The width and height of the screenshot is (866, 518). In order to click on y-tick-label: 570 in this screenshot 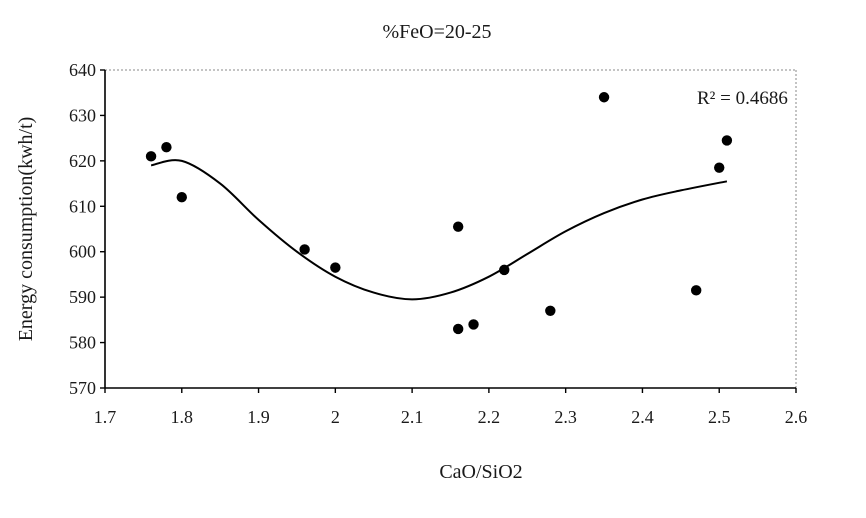, I will do `click(82, 388)`.